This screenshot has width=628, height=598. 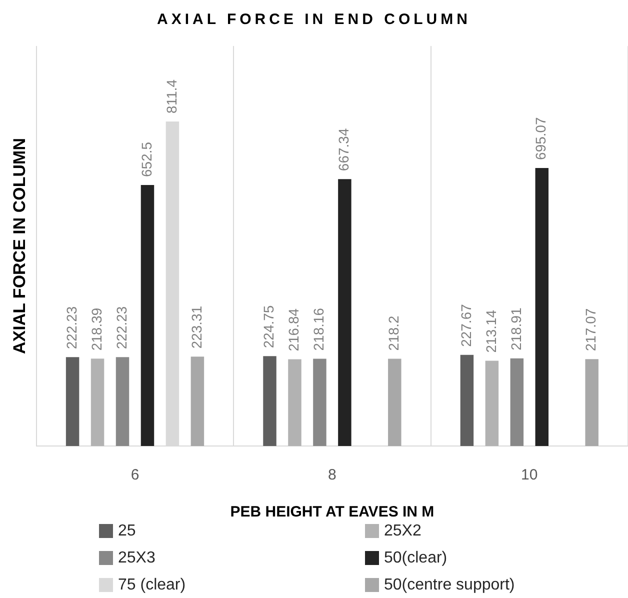 What do you see at coordinates (403, 531) in the screenshot?
I see `legend-label: 25X2` at bounding box center [403, 531].